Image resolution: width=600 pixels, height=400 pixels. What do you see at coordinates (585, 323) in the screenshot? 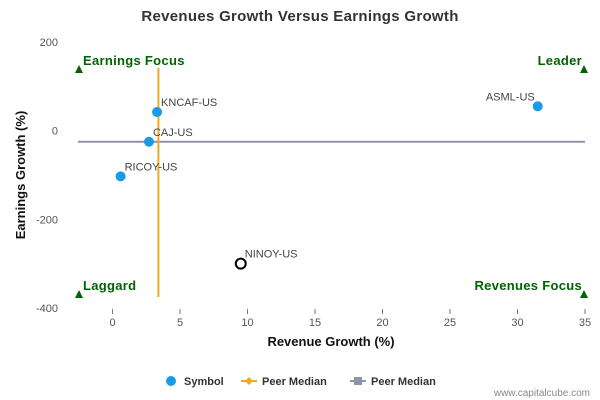
I see `x-tick-label: 35` at bounding box center [585, 323].